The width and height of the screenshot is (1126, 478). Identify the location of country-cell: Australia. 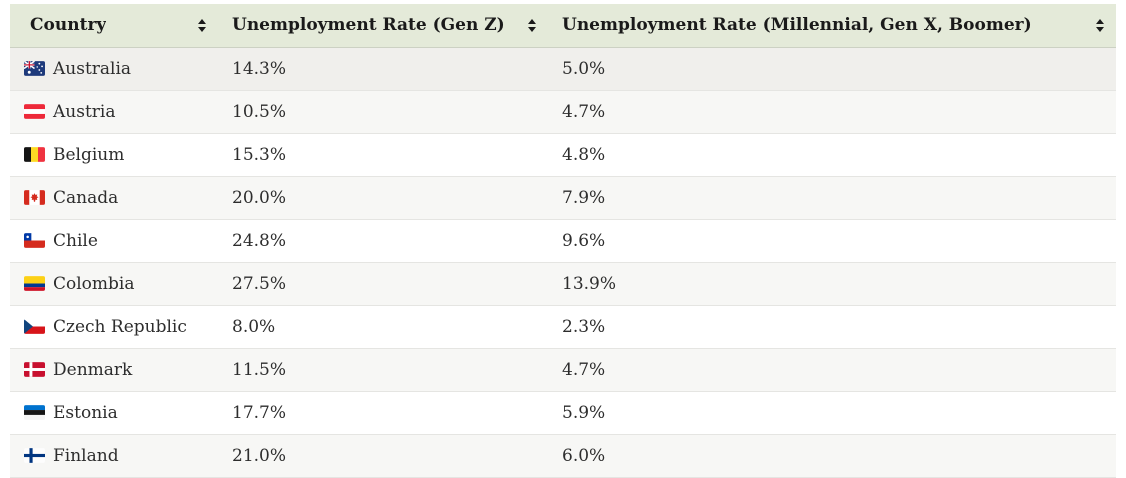
(114, 69).